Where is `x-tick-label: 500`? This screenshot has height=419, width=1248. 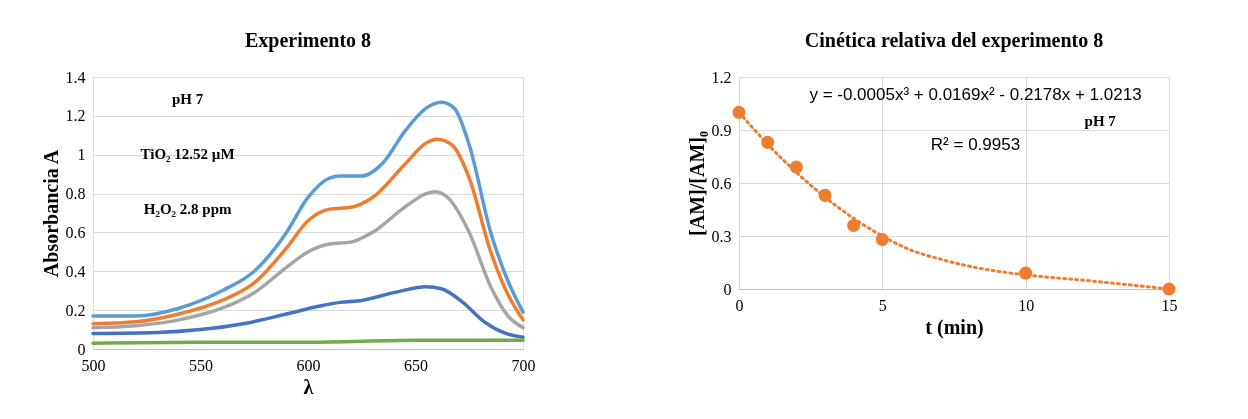
x-tick-label: 500 is located at coordinates (93, 365).